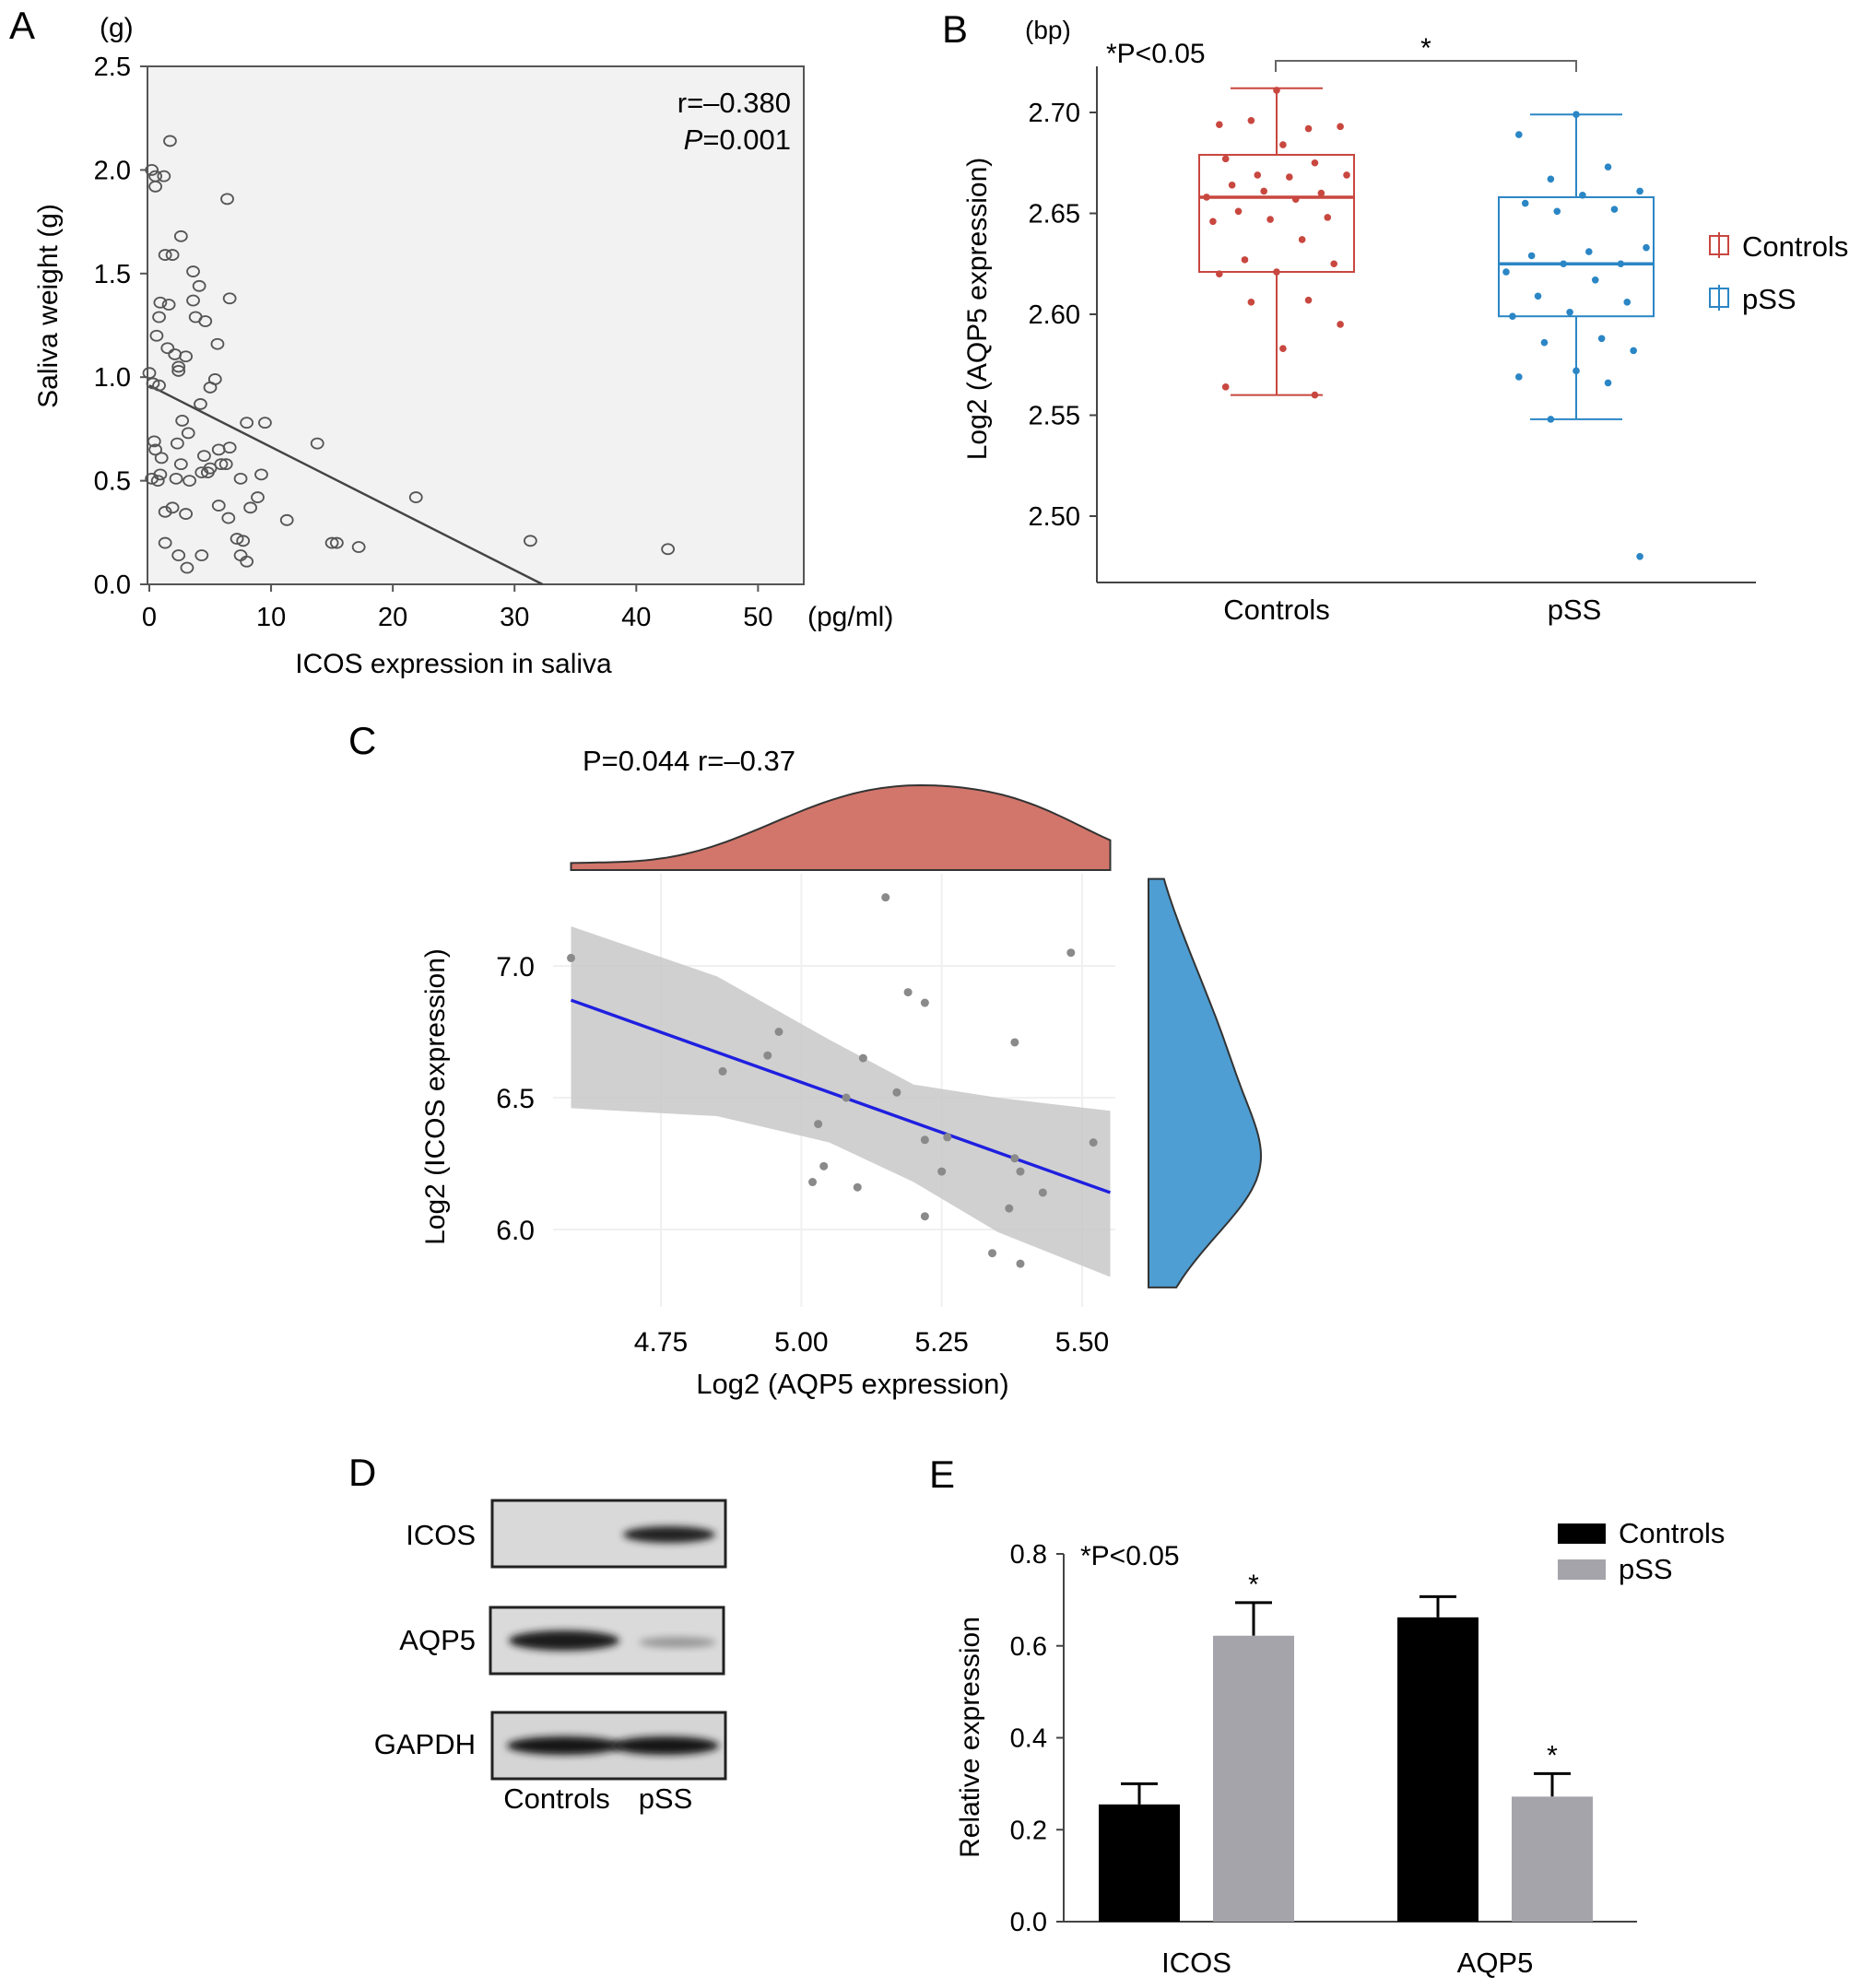 Image resolution: width=1873 pixels, height=1988 pixels. What do you see at coordinates (1082, 1343) in the screenshot?
I see `panel-c-x-tick-label: 5.50` at bounding box center [1082, 1343].